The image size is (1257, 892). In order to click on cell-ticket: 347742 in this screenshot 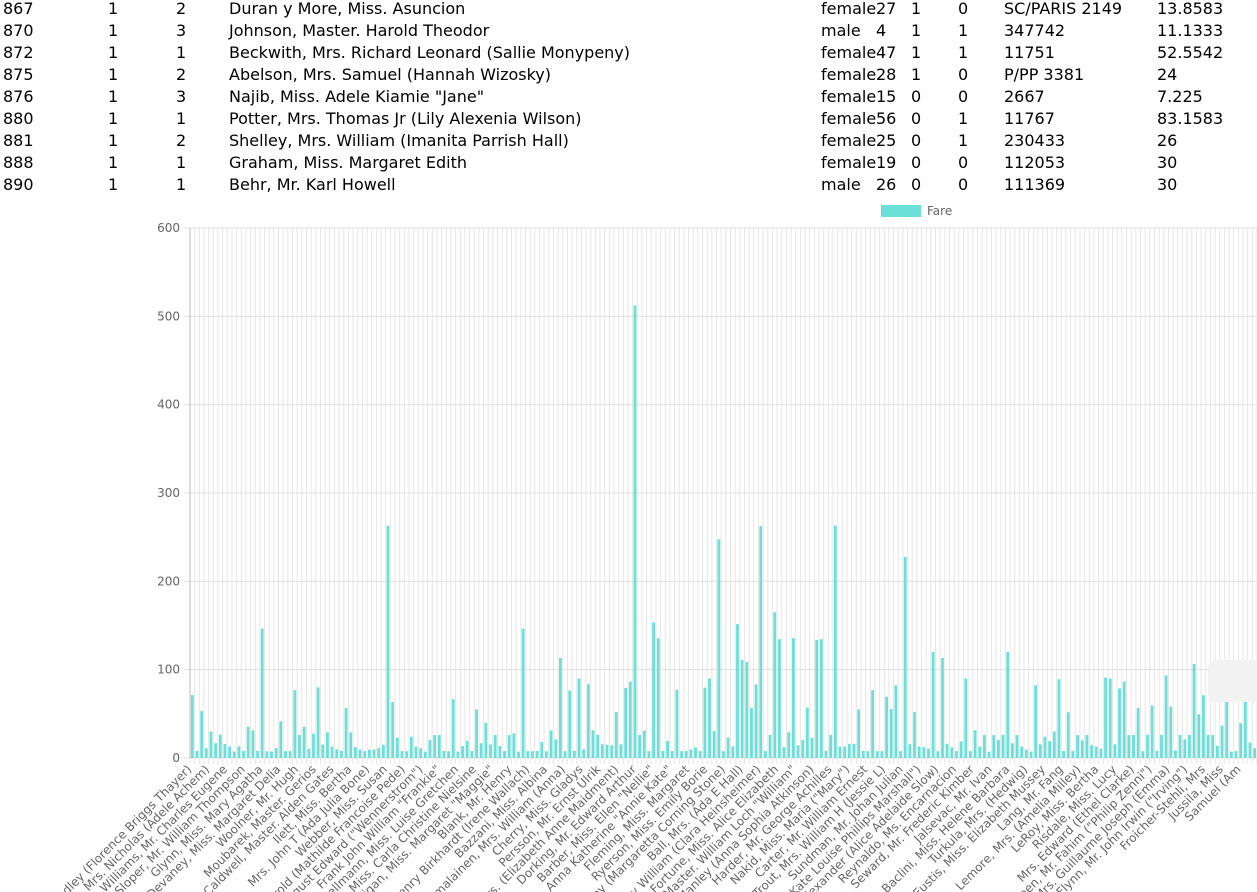, I will do `click(1035, 30)`.